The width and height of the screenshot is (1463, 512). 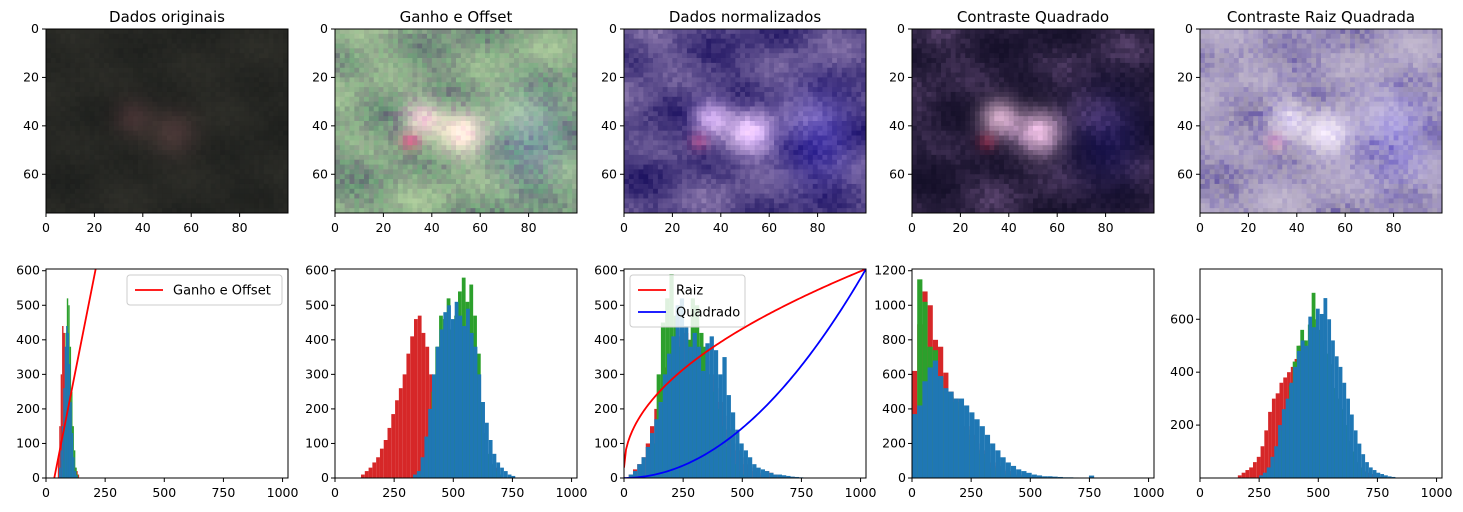 I want to click on image-panel-1: Dados originais 0 20 40 60 80 0 20 40 60, so click(x=156, y=121).